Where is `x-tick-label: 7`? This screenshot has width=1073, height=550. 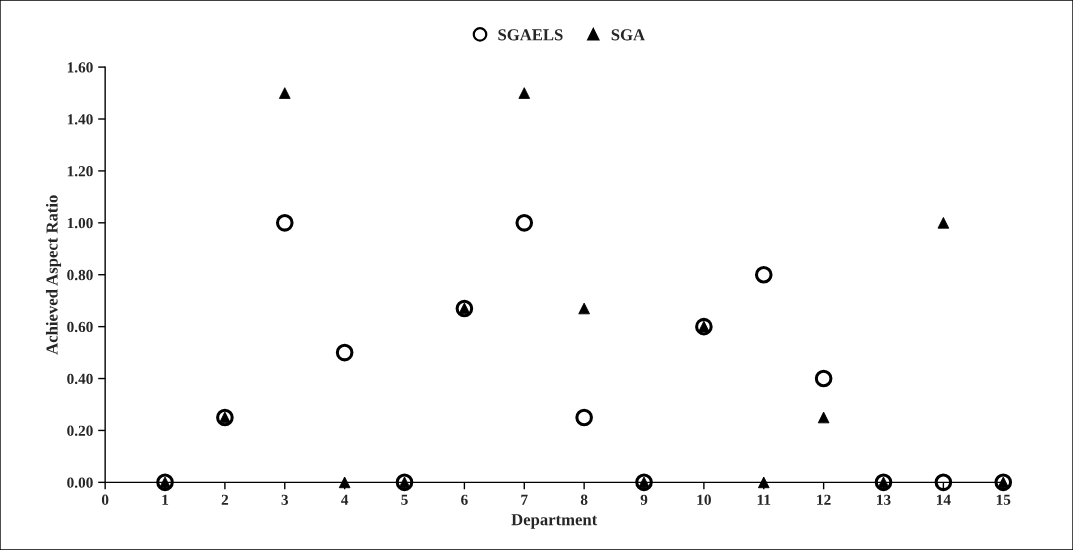
x-tick-label: 7 is located at coordinates (524, 499).